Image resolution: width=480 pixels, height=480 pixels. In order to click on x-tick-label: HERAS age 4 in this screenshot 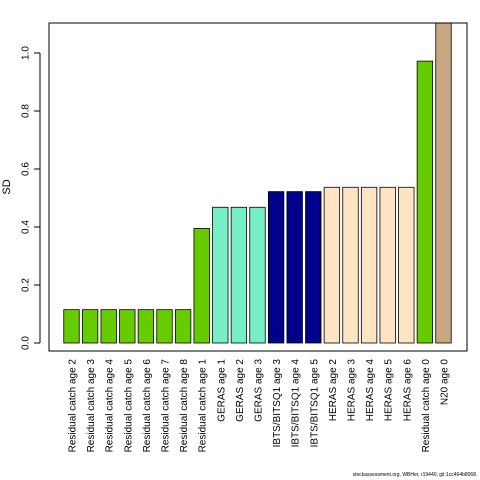, I will do `click(370, 390)`.